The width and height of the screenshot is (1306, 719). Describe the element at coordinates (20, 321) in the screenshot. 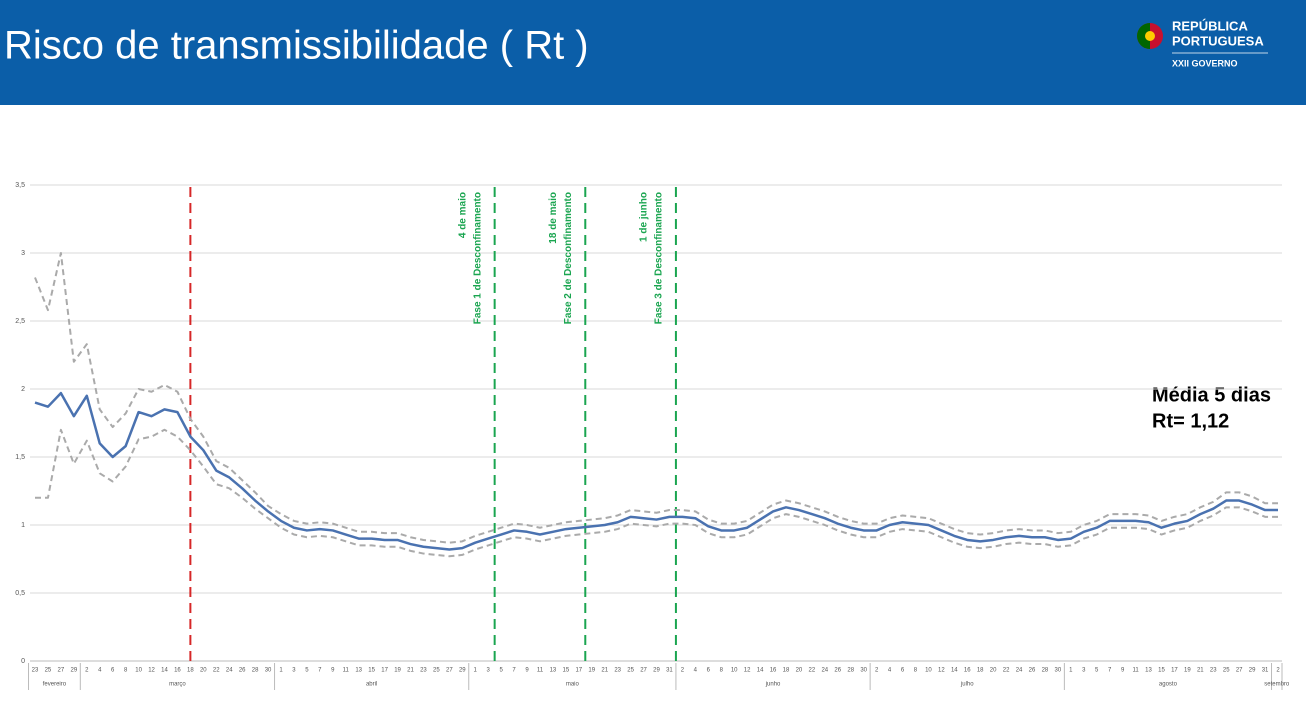

I see `y-tick-label: 2,5` at that location.